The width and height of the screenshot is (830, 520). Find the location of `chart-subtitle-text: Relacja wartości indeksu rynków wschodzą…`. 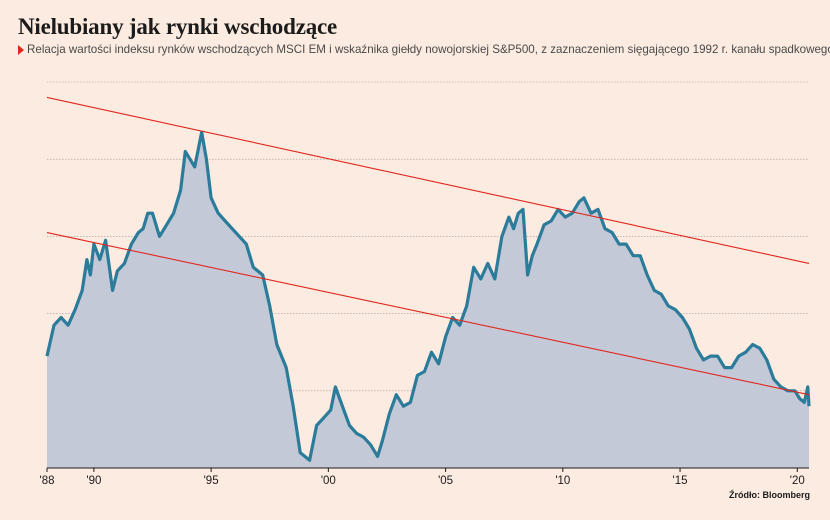

chart-subtitle-text: Relacja wartości indeksu rynków wschodzą… is located at coordinates (428, 49).